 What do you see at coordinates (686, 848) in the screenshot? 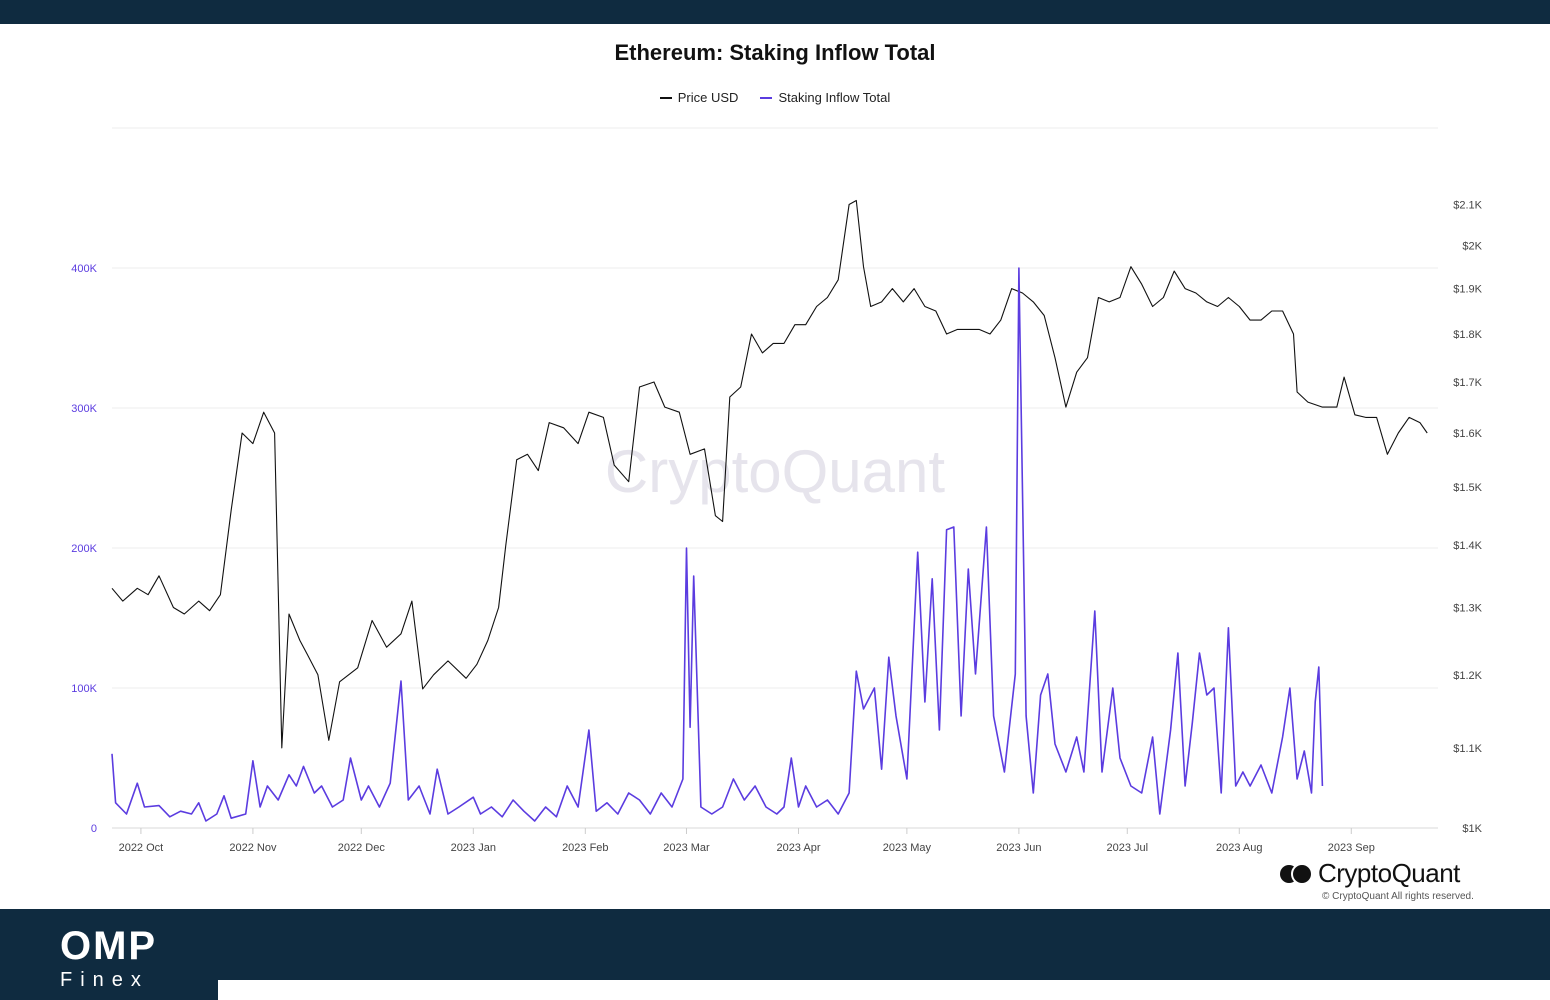
I see `x-tick-label: 2023 Mar` at bounding box center [686, 848].